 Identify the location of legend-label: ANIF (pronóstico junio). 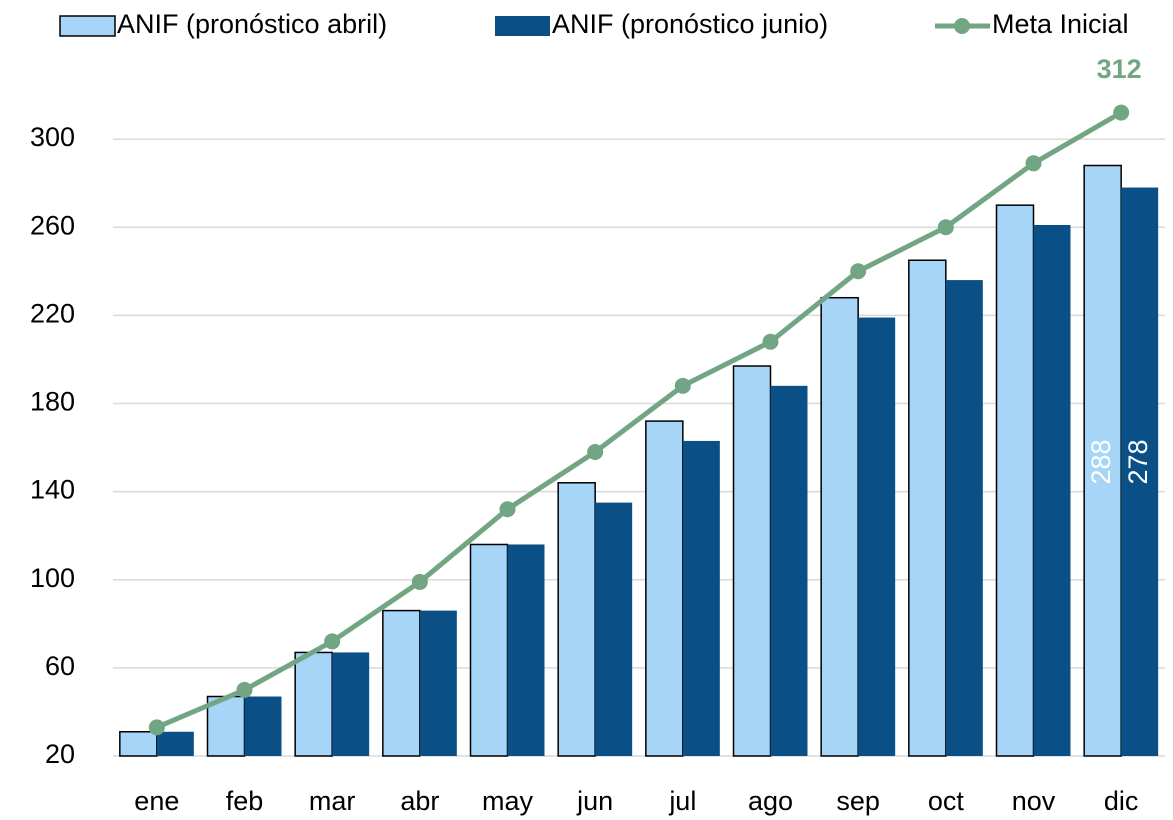
(690, 24).